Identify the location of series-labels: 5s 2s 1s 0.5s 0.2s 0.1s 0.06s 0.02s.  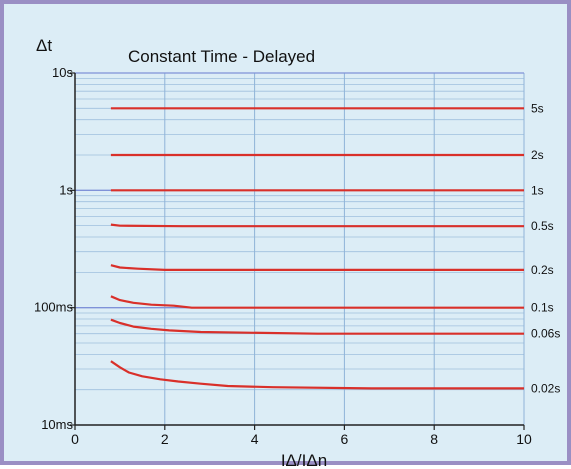
(545, 248).